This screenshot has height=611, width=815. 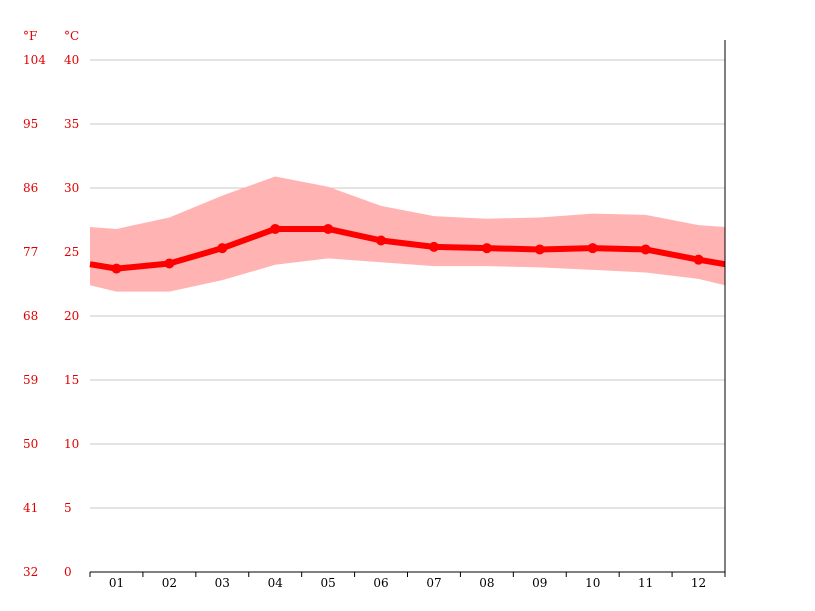 What do you see at coordinates (169, 583) in the screenshot?
I see `x-tick-label: 02` at bounding box center [169, 583].